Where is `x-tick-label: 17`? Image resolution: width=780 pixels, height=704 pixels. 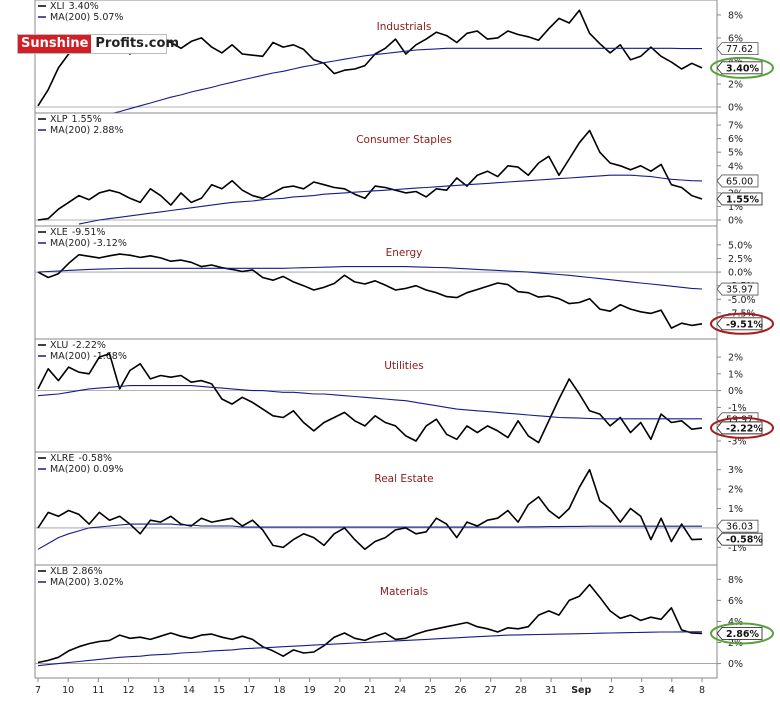
x-tick-label: 17 is located at coordinates (249, 690).